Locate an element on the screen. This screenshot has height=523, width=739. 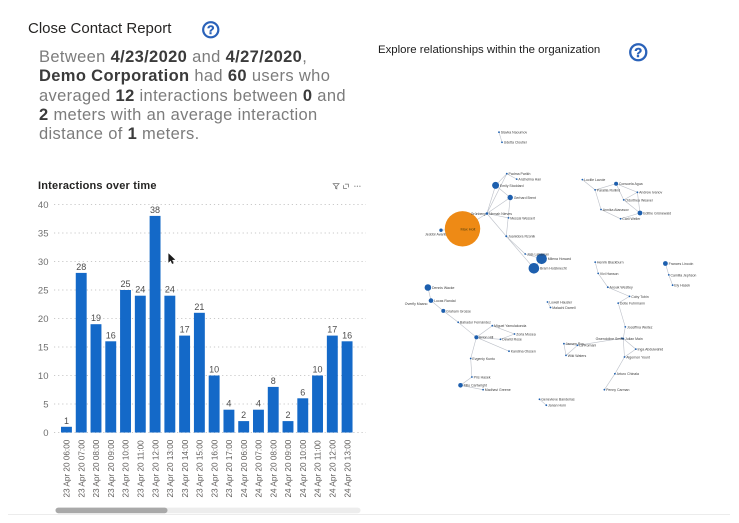
svg-text: 38 is located at coordinates (155, 210).